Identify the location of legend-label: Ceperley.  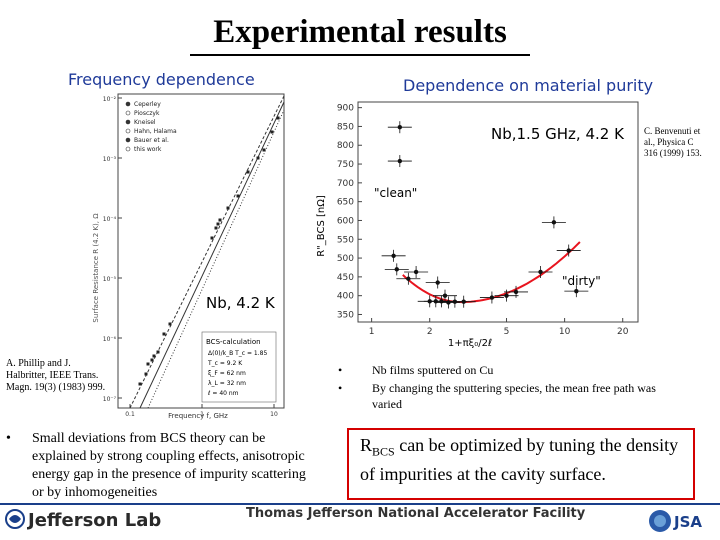
(147, 104).